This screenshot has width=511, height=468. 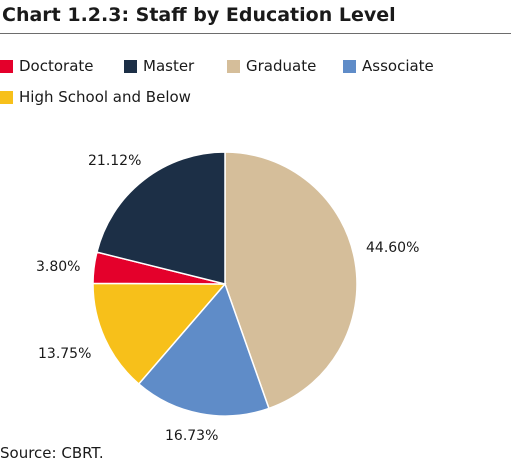 I want to click on legend-label-associate: Associate, so click(x=398, y=66).